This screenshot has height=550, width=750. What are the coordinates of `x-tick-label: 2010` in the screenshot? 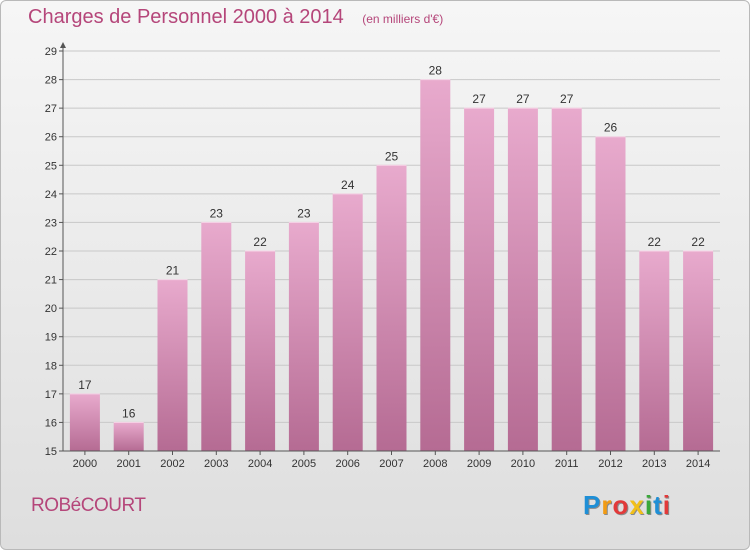 It's located at (523, 464).